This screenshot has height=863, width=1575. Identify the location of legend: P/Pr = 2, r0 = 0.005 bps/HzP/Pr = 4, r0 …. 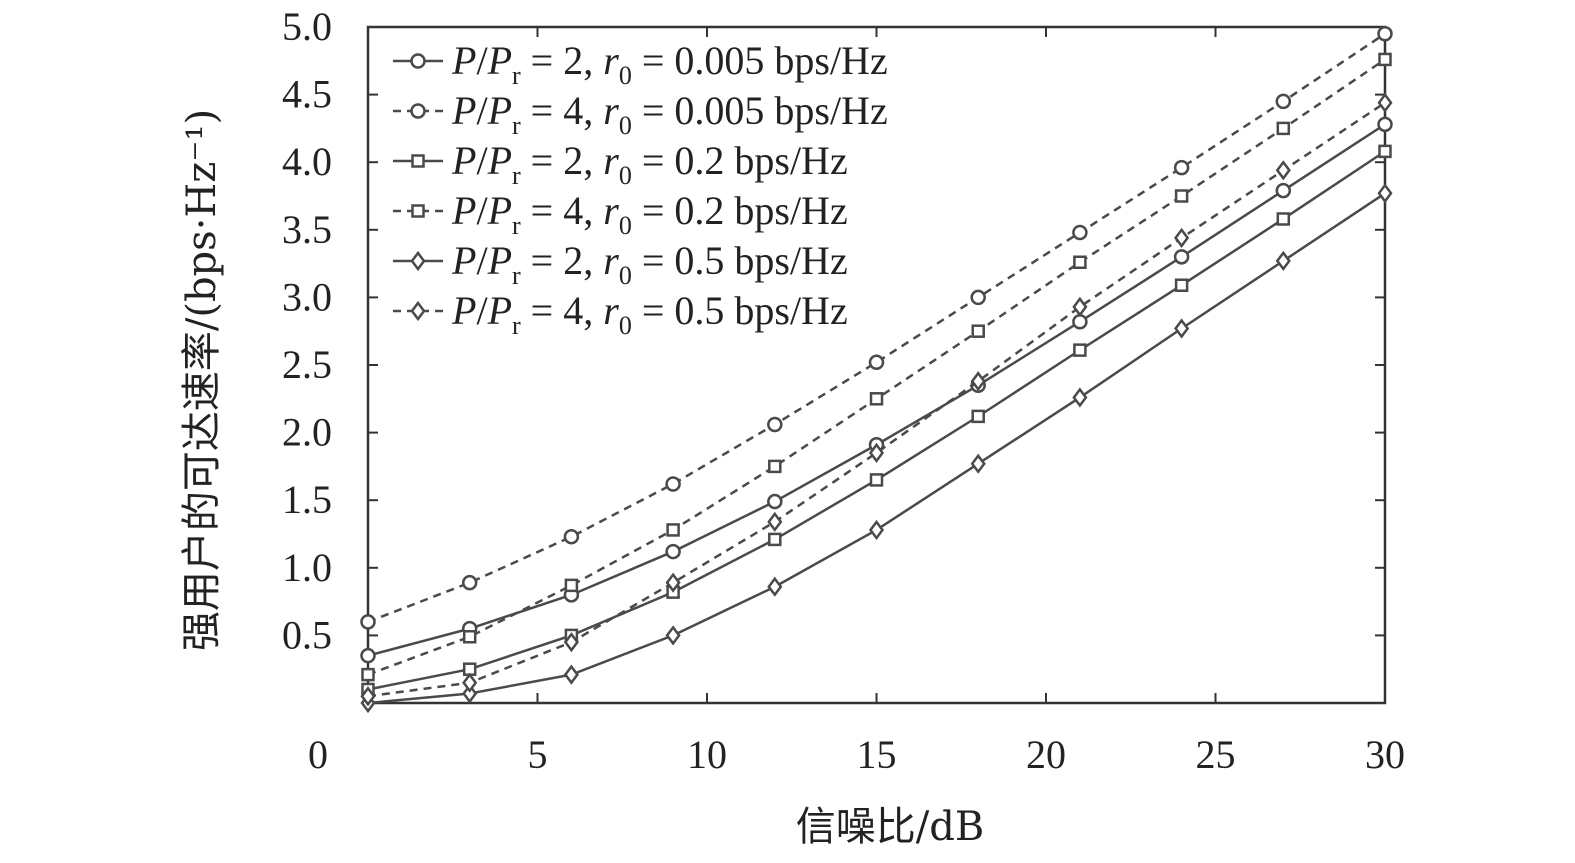
(640, 189).